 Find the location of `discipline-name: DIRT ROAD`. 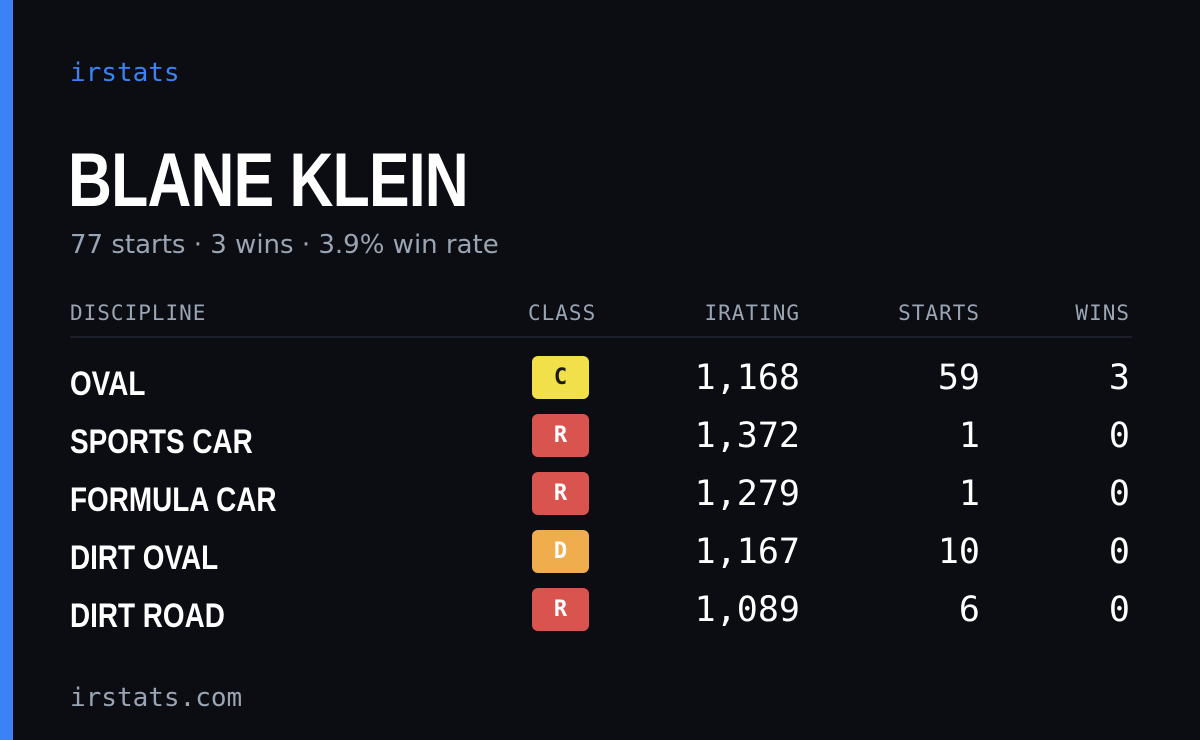

discipline-name: DIRT ROAD is located at coordinates (147, 616).